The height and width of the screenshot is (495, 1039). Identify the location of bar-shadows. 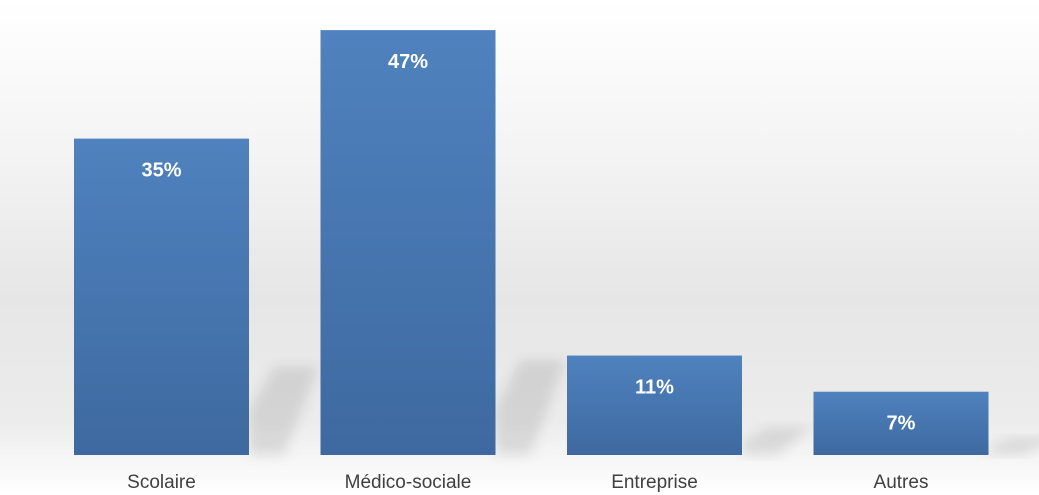
(644, 407).